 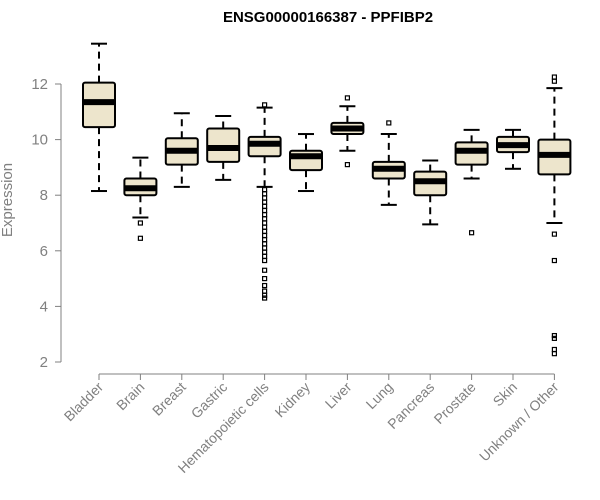 I want to click on y-tick-label: 10, so click(x=39, y=140).